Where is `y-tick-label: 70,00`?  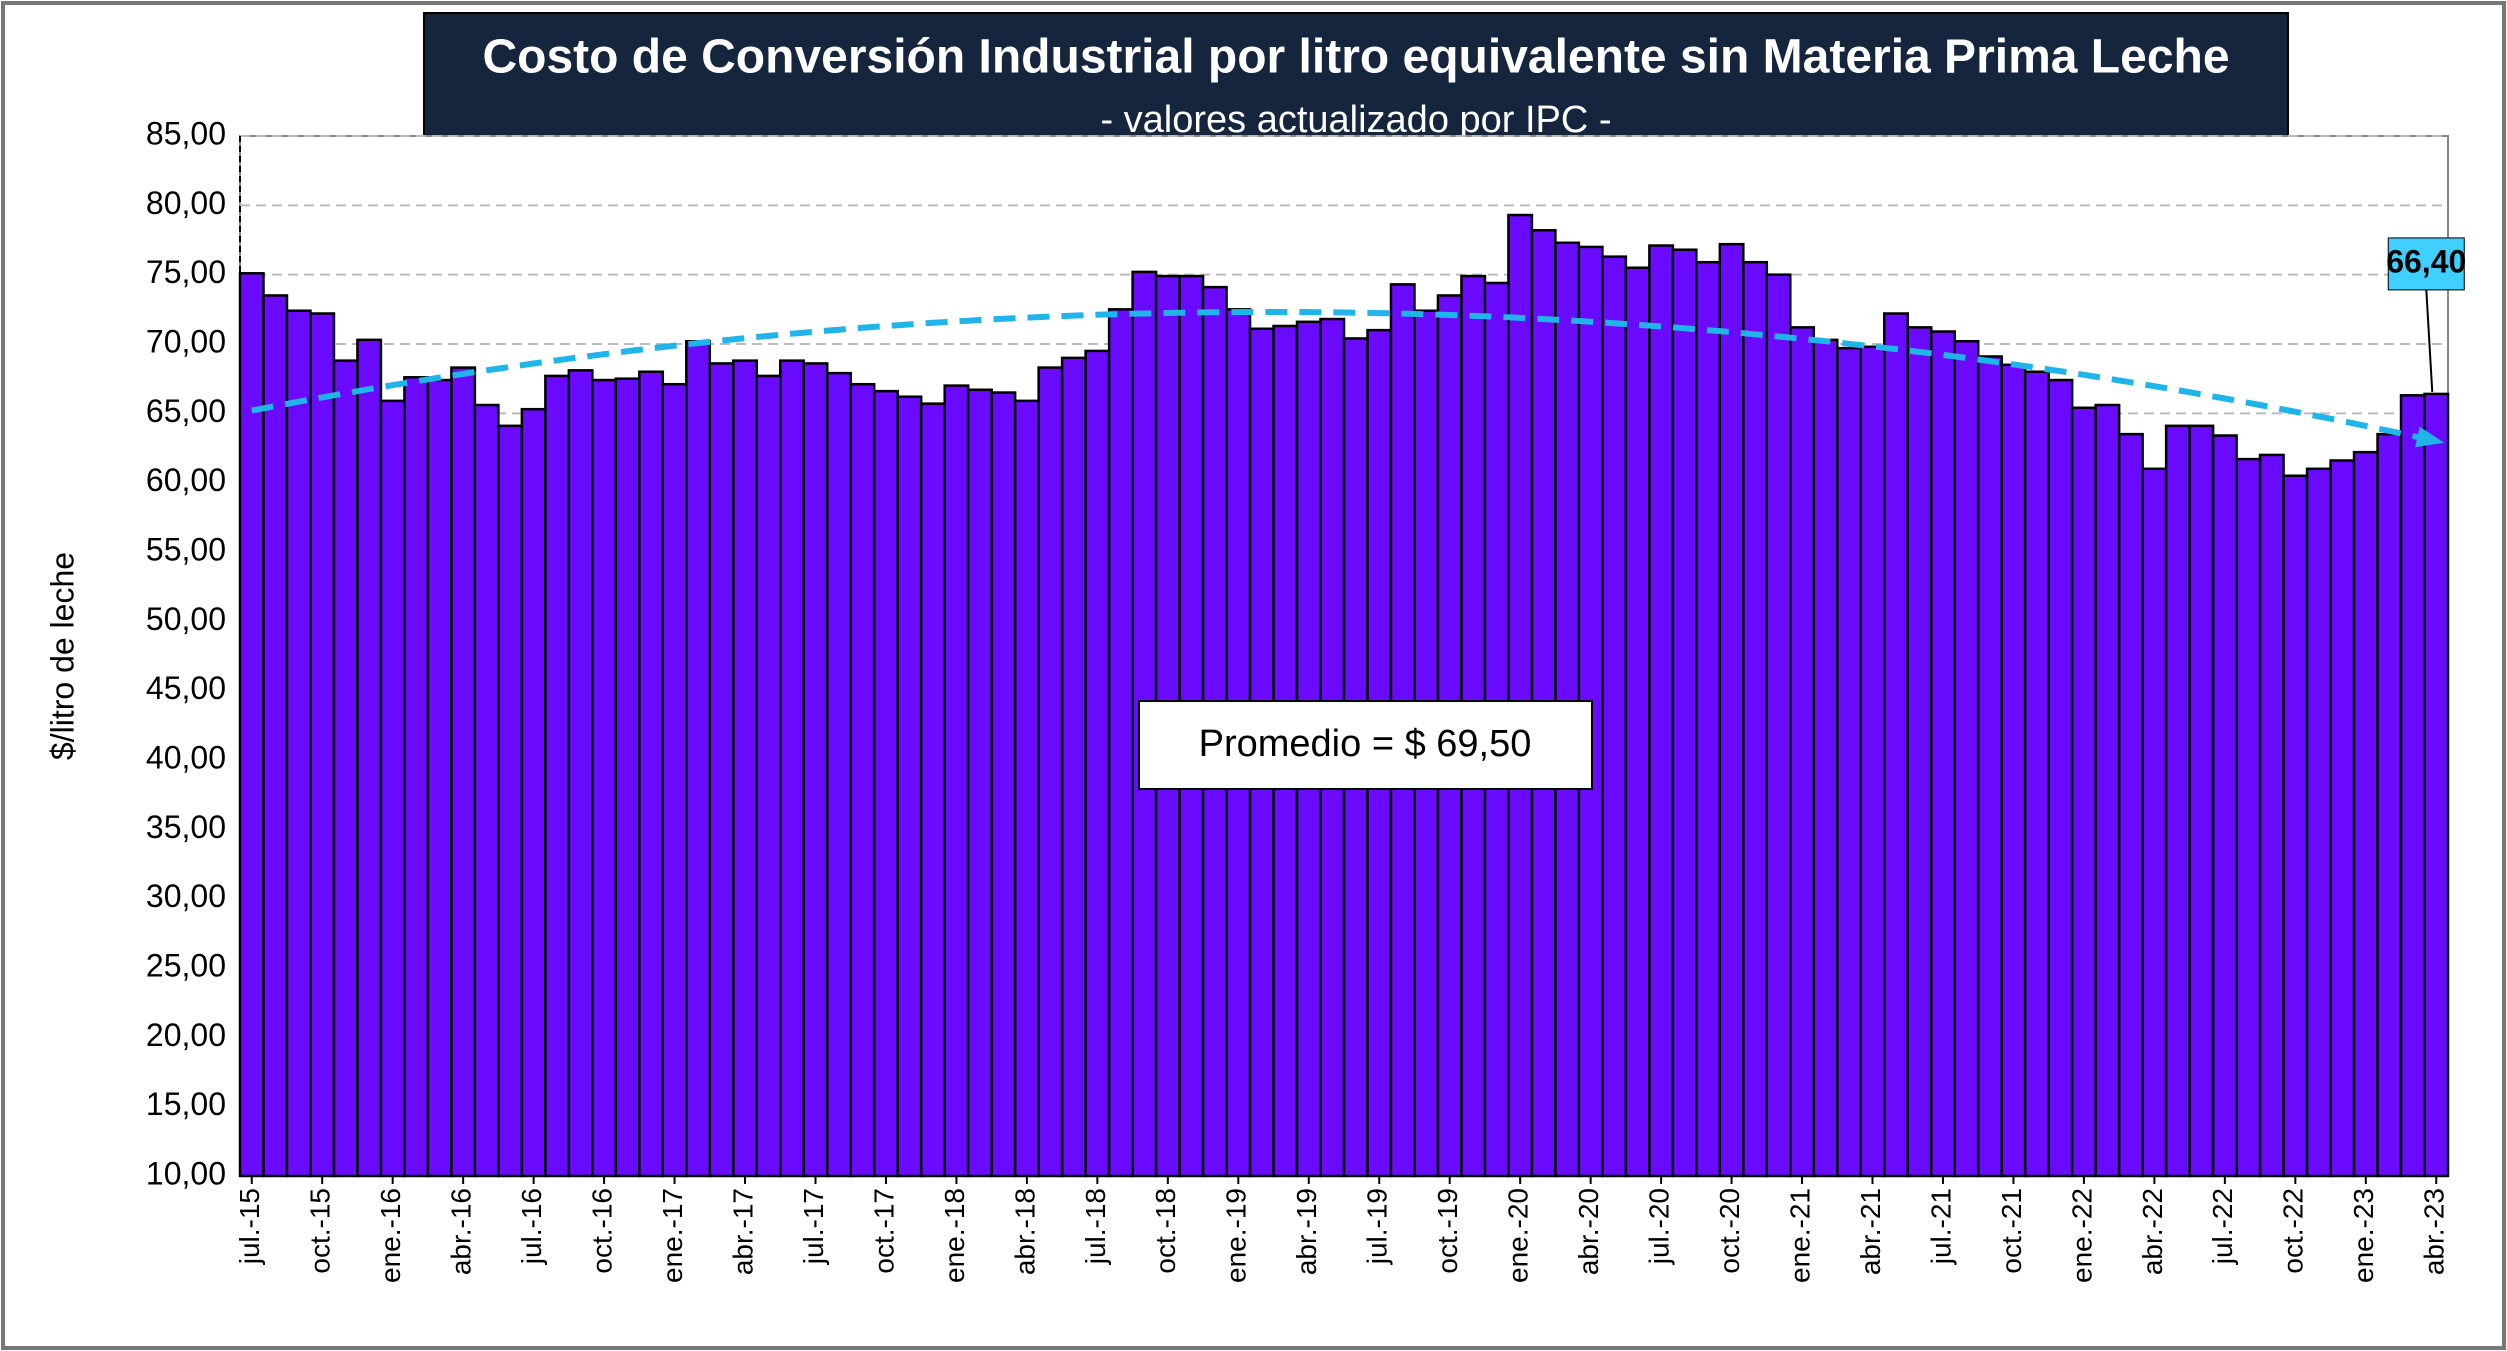 y-tick-label: 70,00 is located at coordinates (186, 341).